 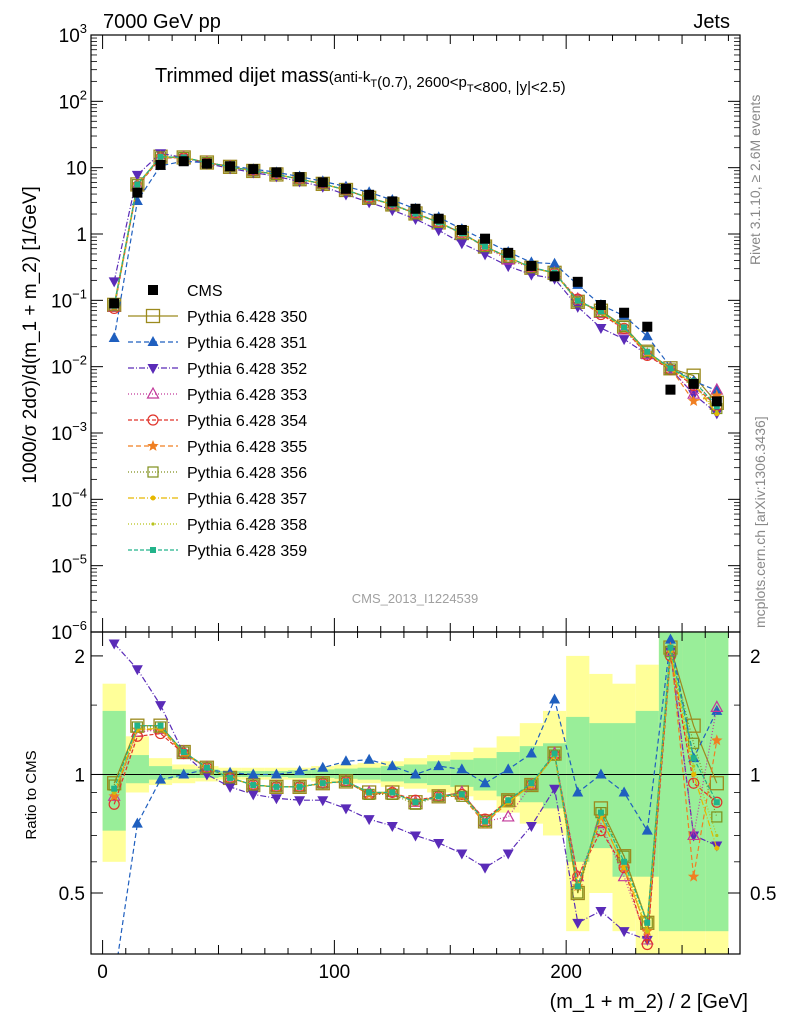 I want to click on legend-entry: Pythia 6.428 358, so click(x=217, y=525).